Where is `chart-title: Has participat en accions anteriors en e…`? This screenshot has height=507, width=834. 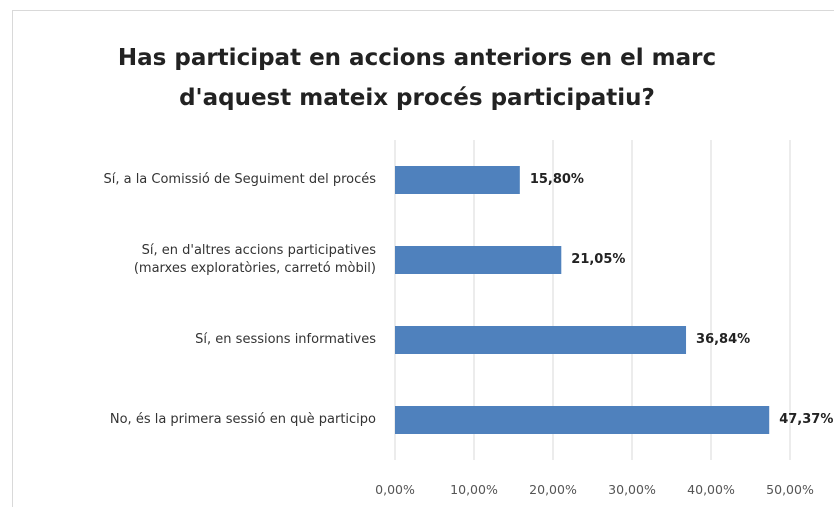
chart-title: Has participat en accions anteriors en e… is located at coordinates (417, 78).